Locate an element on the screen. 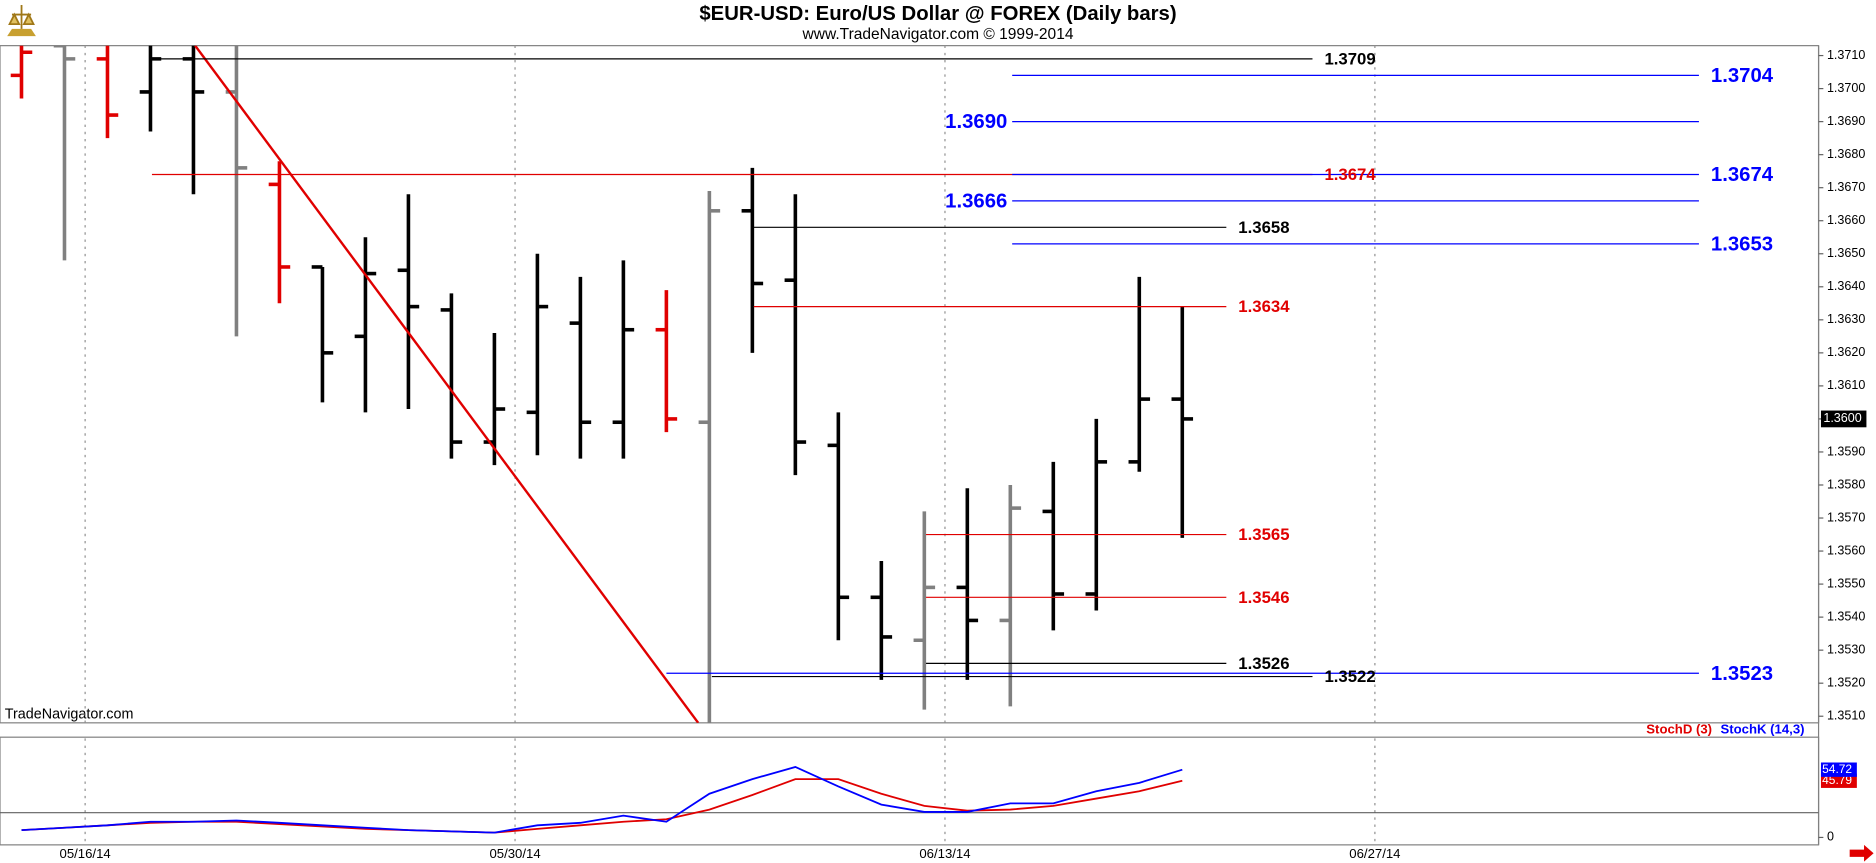 The width and height of the screenshot is (1876, 863). level-label: 1.3546 is located at coordinates (1263, 597).